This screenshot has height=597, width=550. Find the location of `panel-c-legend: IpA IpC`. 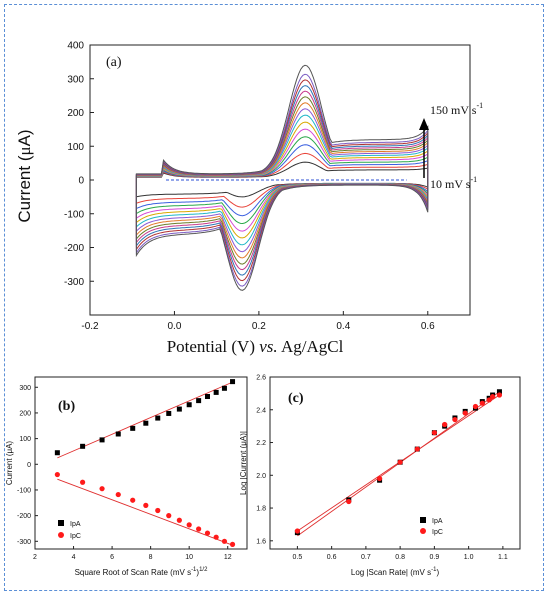

panel-c-legend: IpA IpC is located at coordinates (431, 526).